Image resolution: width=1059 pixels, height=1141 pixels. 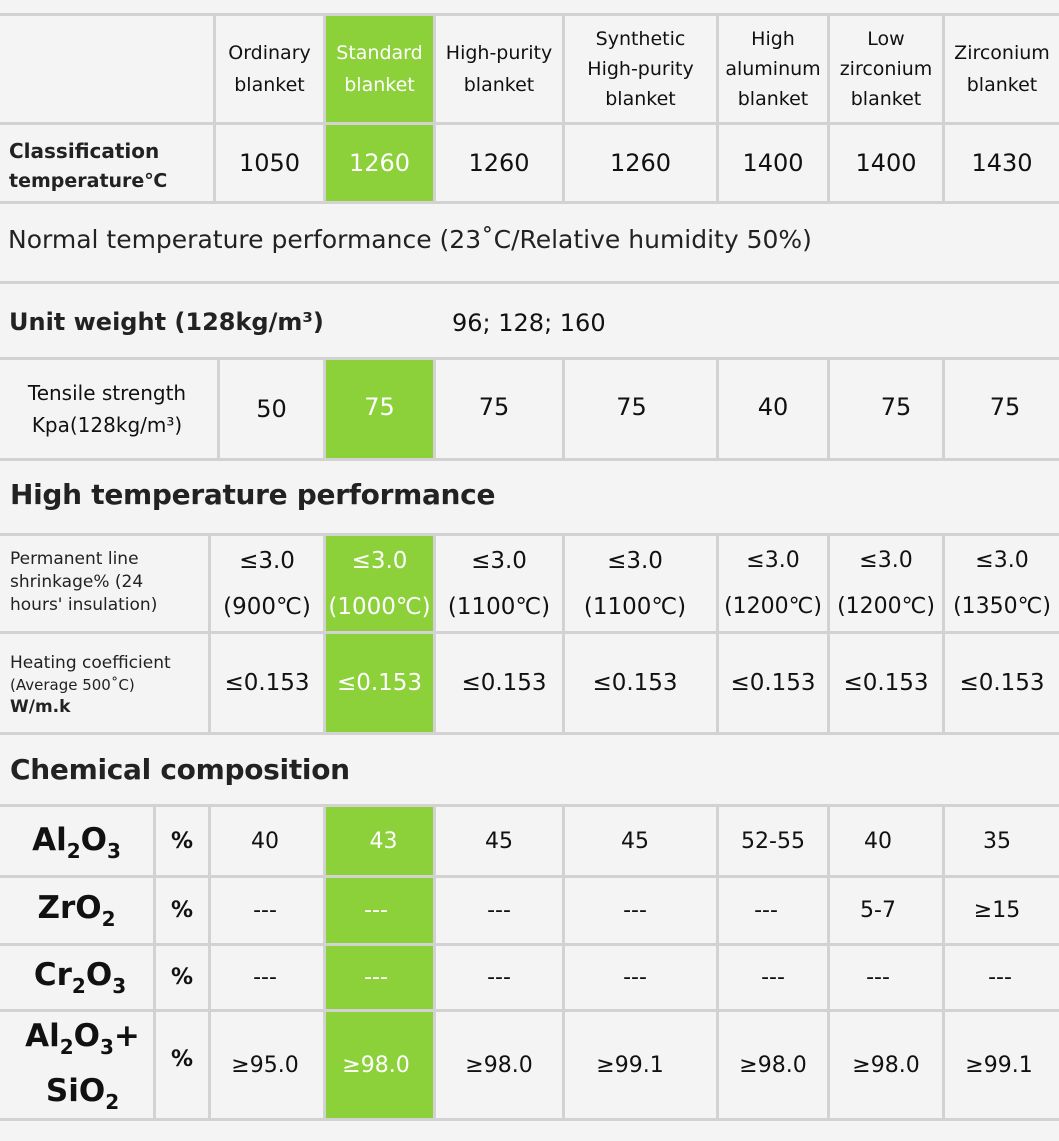 What do you see at coordinates (77, 582) in the screenshot?
I see `label-line: shrinkage% (24` at bounding box center [77, 582].